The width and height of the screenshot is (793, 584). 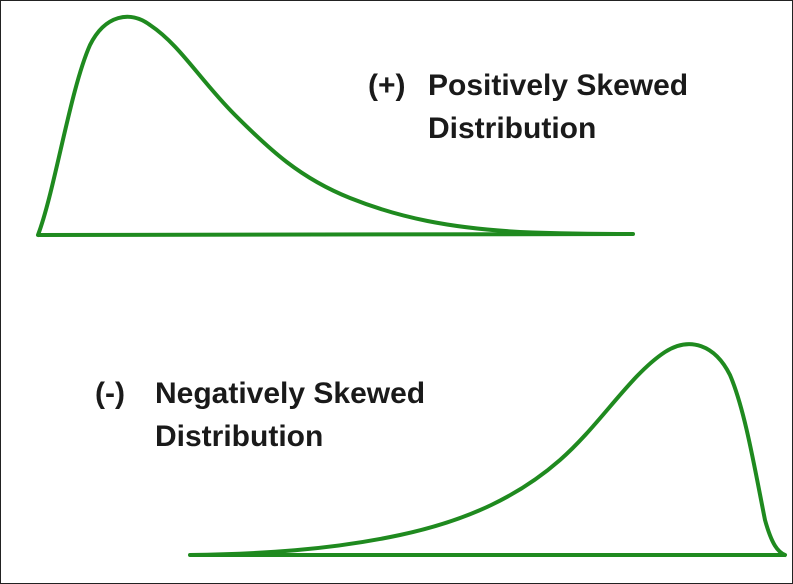 I want to click on sign: (+), so click(x=387, y=85).